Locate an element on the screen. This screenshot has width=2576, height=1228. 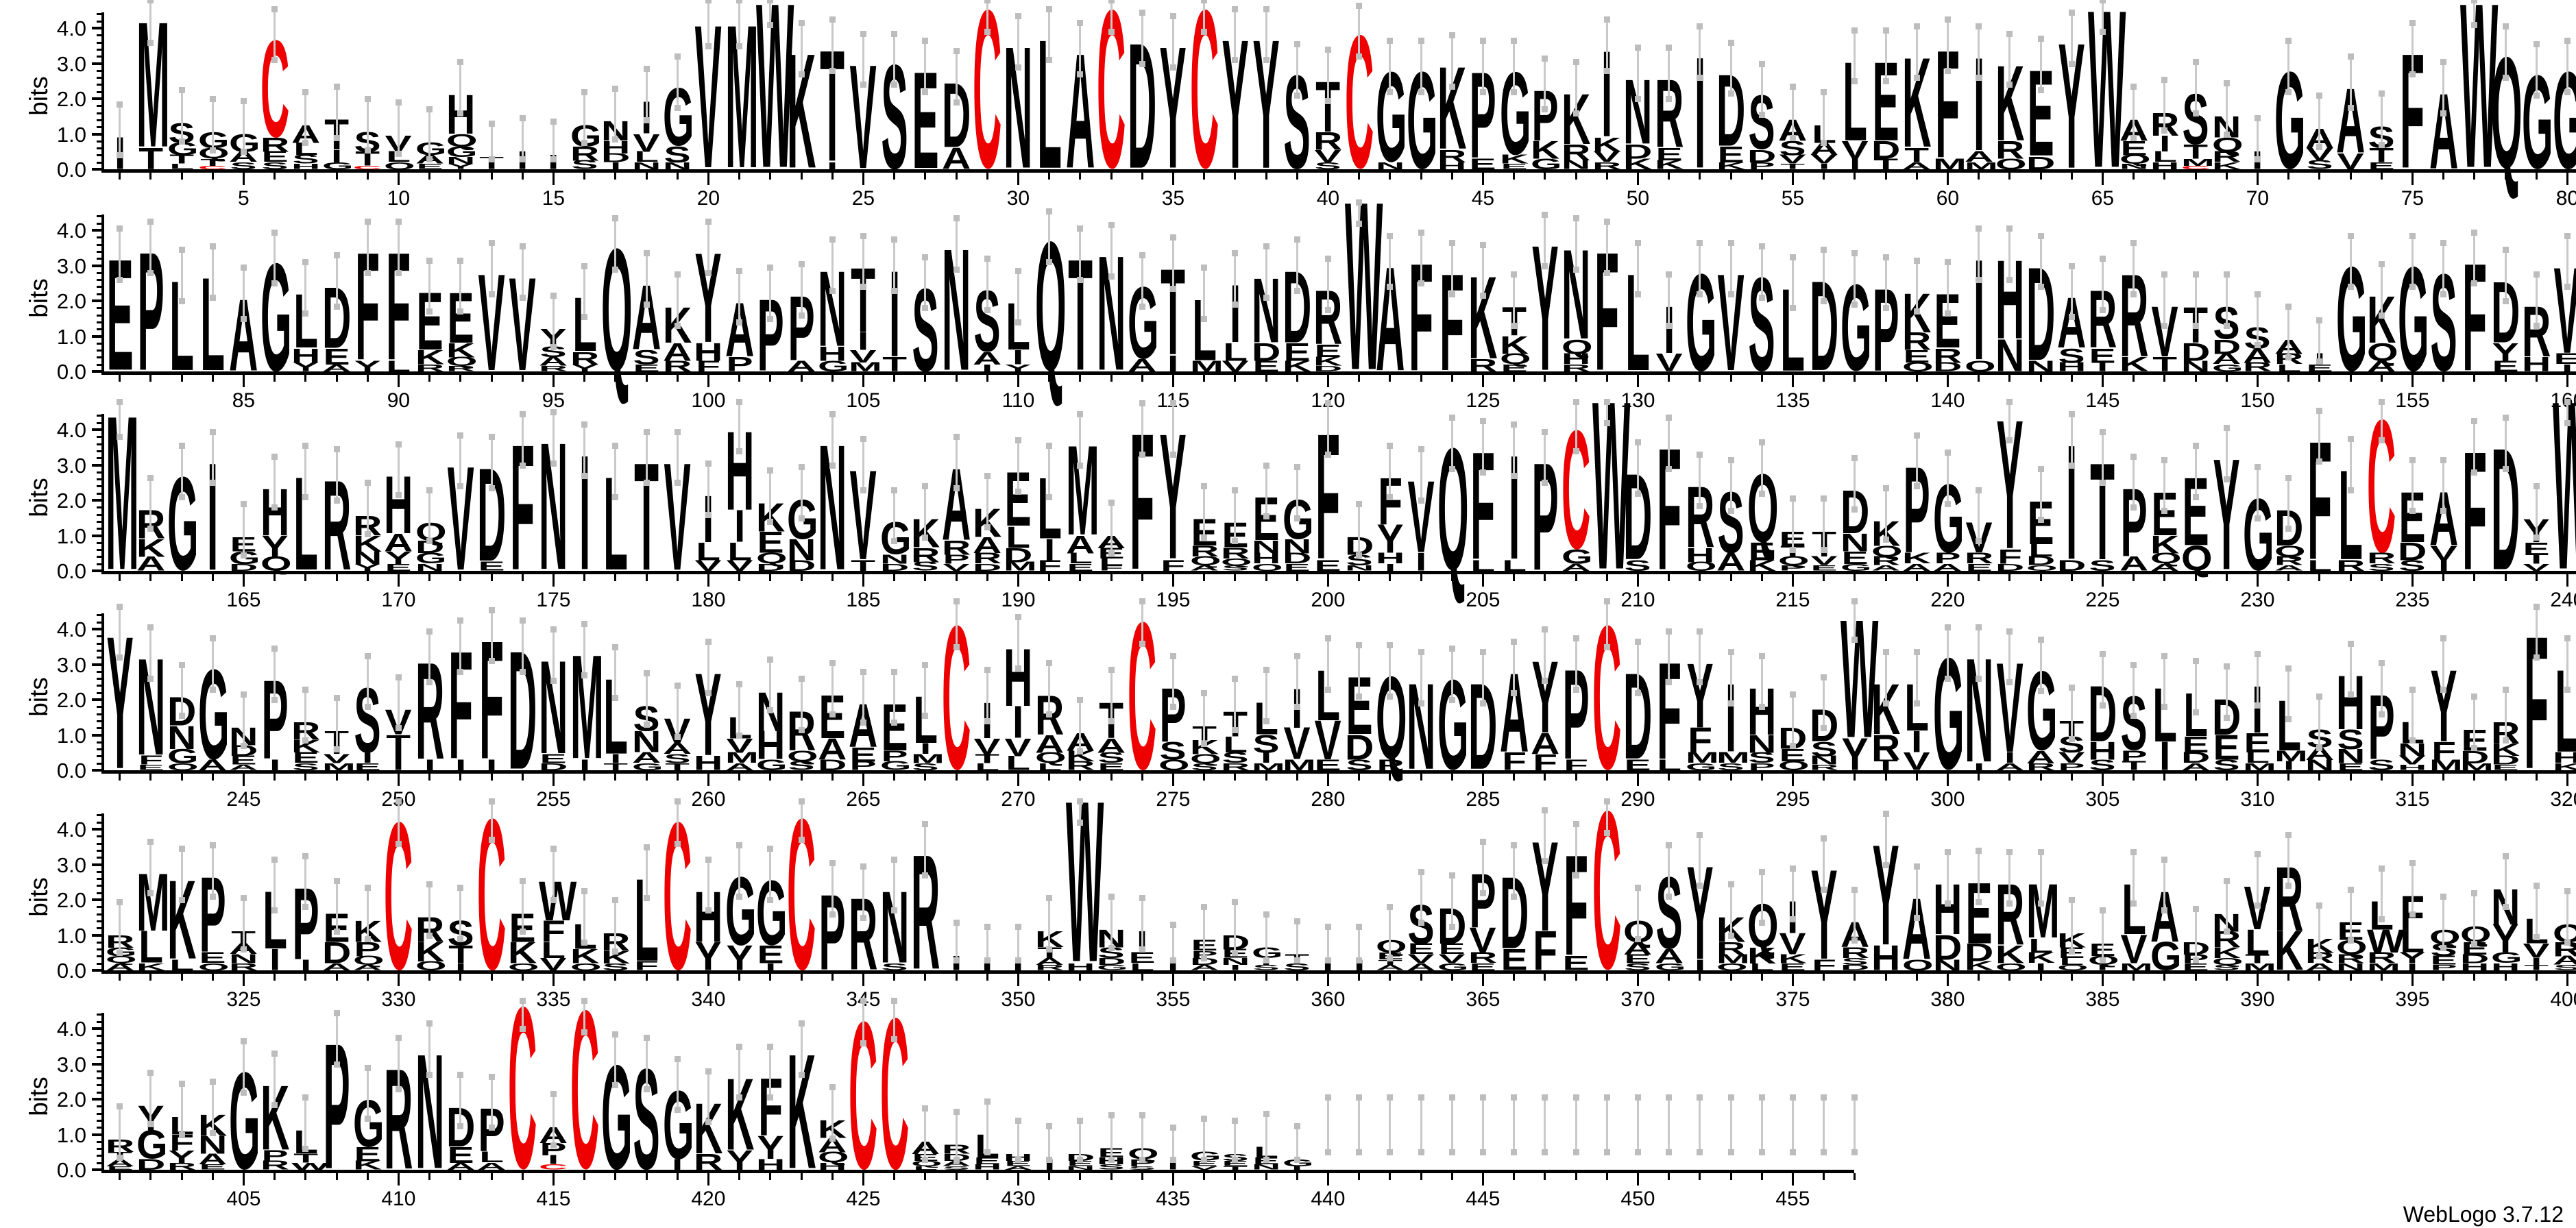
logo-letter: F is located at coordinates (1576, 765).